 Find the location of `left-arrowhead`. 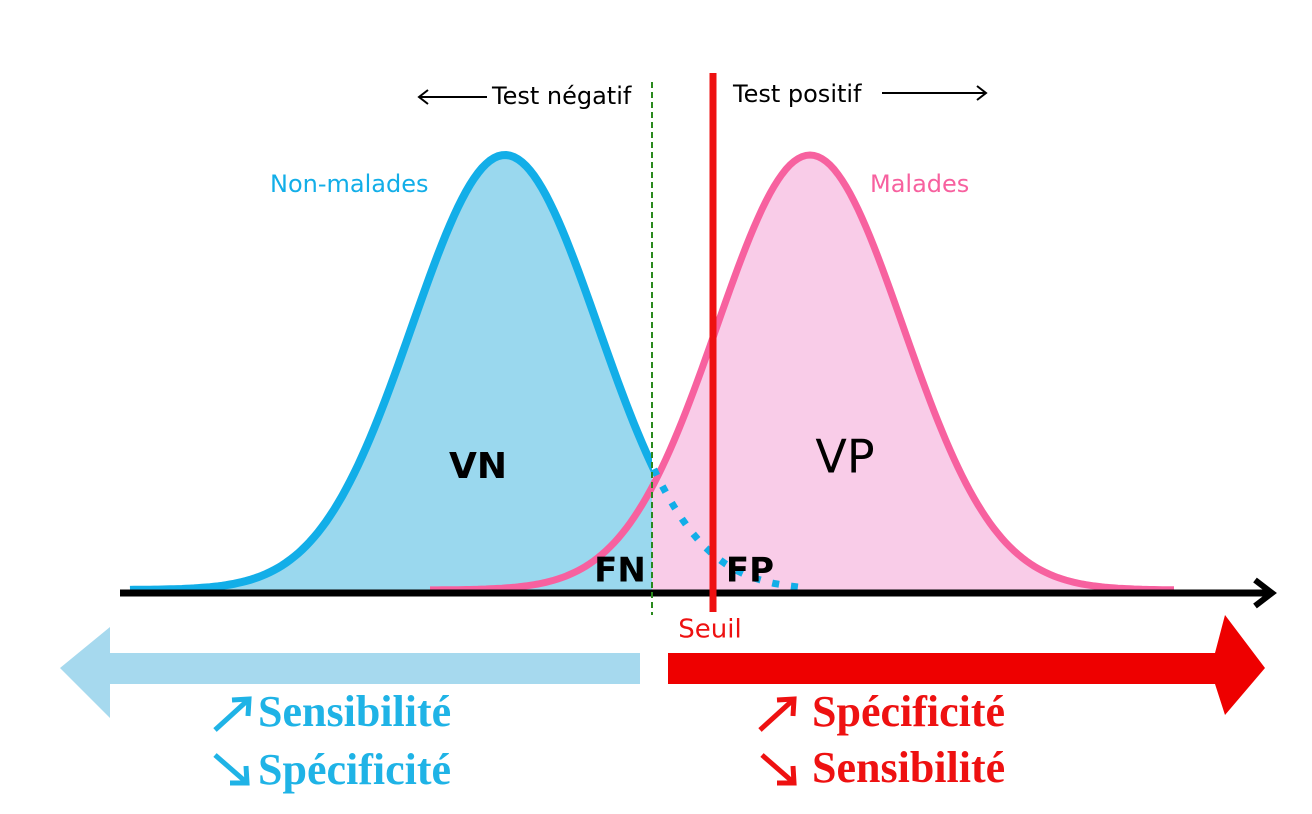

left-arrowhead is located at coordinates (423, 97).